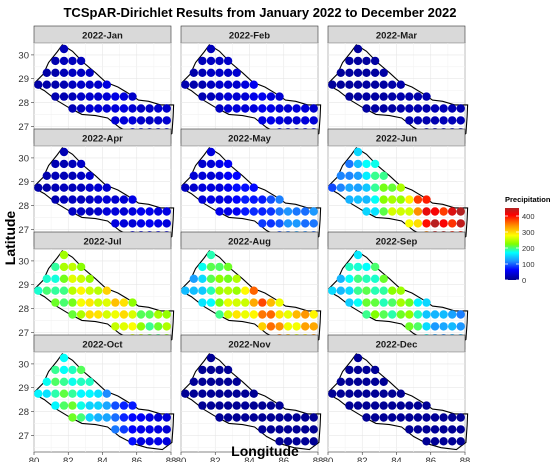 The height and width of the screenshot is (462, 550). What do you see at coordinates (249, 242) in the screenshot?
I see `panel-label: 2022-Aug` at bounding box center [249, 242].